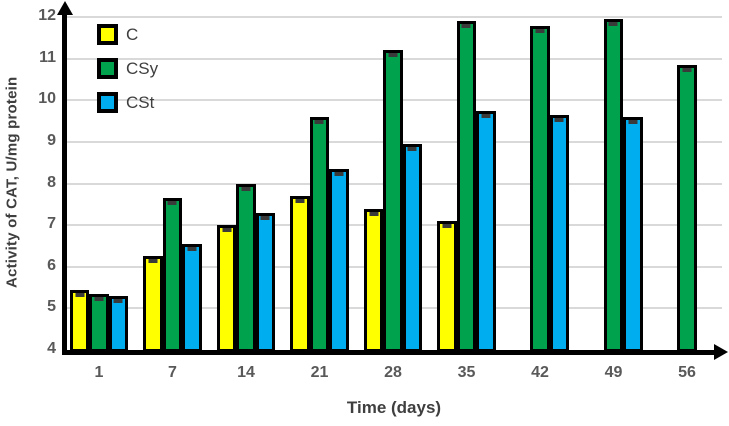 This screenshot has width=729, height=426. I want to click on y-axis-arrow-icon, so click(65, 8).